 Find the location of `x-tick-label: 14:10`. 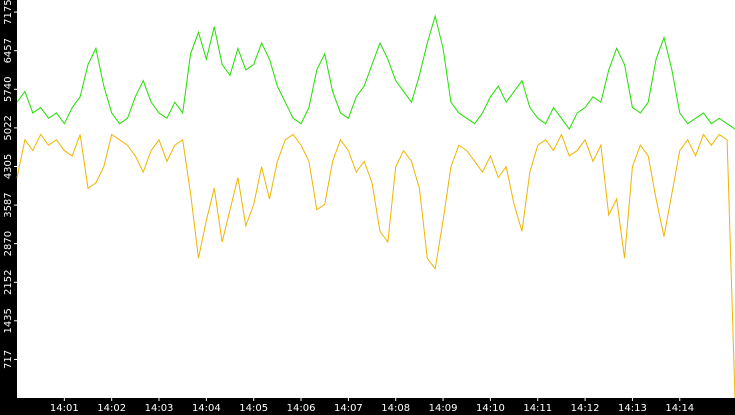

x-tick-label: 14:10 is located at coordinates (490, 408).